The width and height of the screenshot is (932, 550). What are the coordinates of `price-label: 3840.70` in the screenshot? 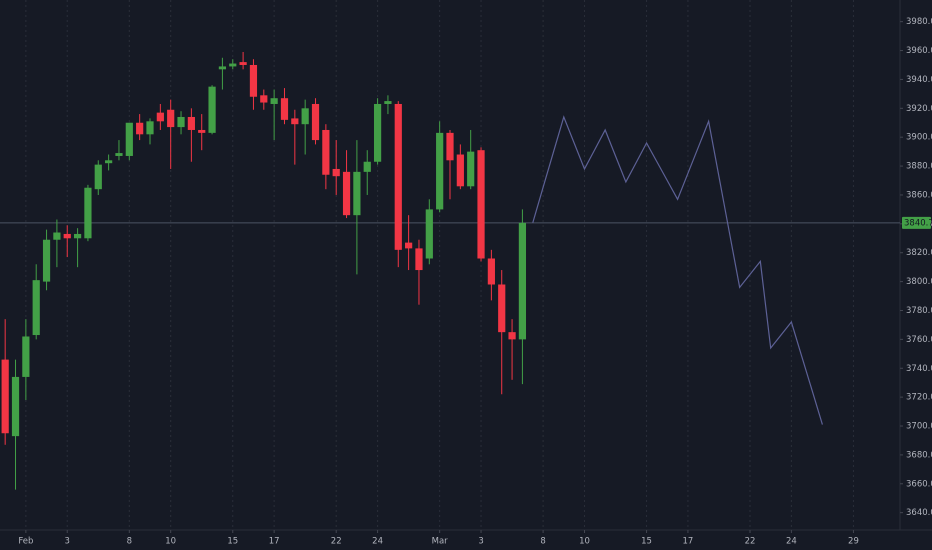 It's located at (918, 223).